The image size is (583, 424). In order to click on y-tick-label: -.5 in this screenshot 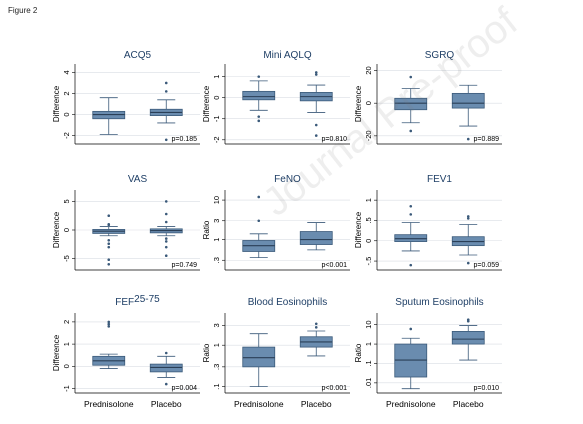, I will do `click(368, 261)`.